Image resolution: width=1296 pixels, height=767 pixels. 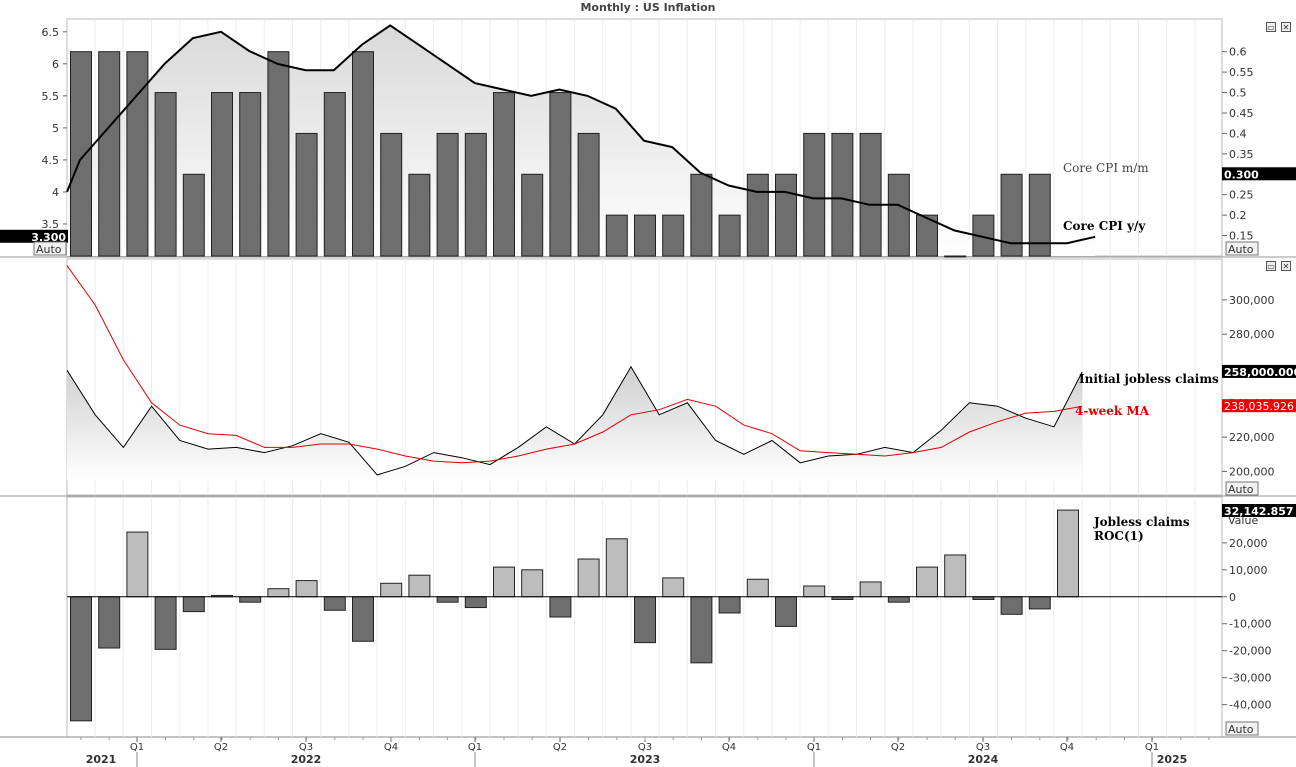 I want to click on roc-tick-label: -20,000, so click(x=1250, y=651).